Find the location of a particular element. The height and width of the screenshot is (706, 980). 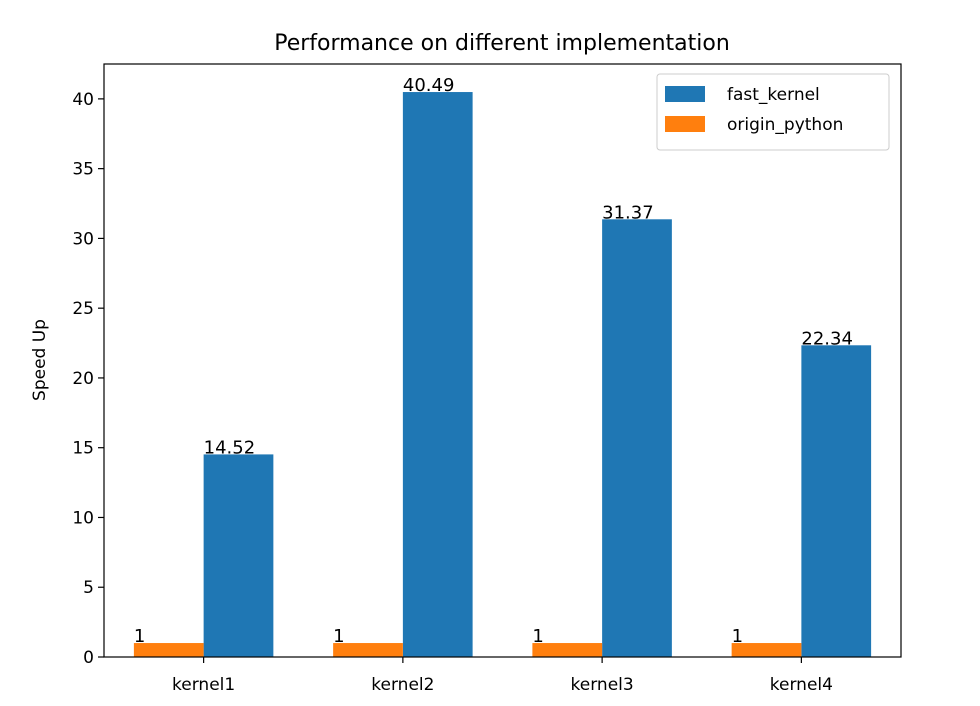

y-tick-label: 25 is located at coordinates (83, 309).